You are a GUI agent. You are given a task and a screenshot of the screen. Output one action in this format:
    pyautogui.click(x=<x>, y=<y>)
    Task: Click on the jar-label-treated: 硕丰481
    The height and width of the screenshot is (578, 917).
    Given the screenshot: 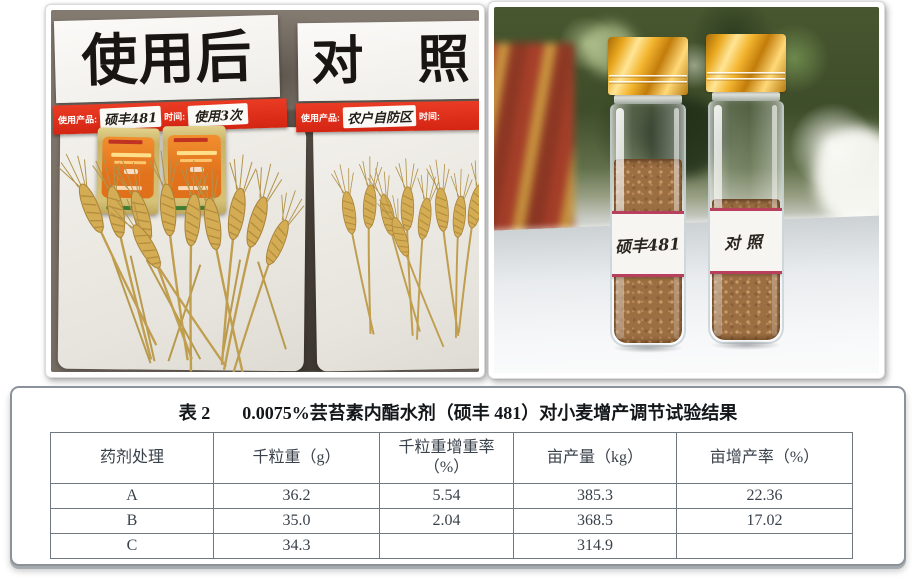 What is the action you would take?
    pyautogui.click(x=648, y=244)
    